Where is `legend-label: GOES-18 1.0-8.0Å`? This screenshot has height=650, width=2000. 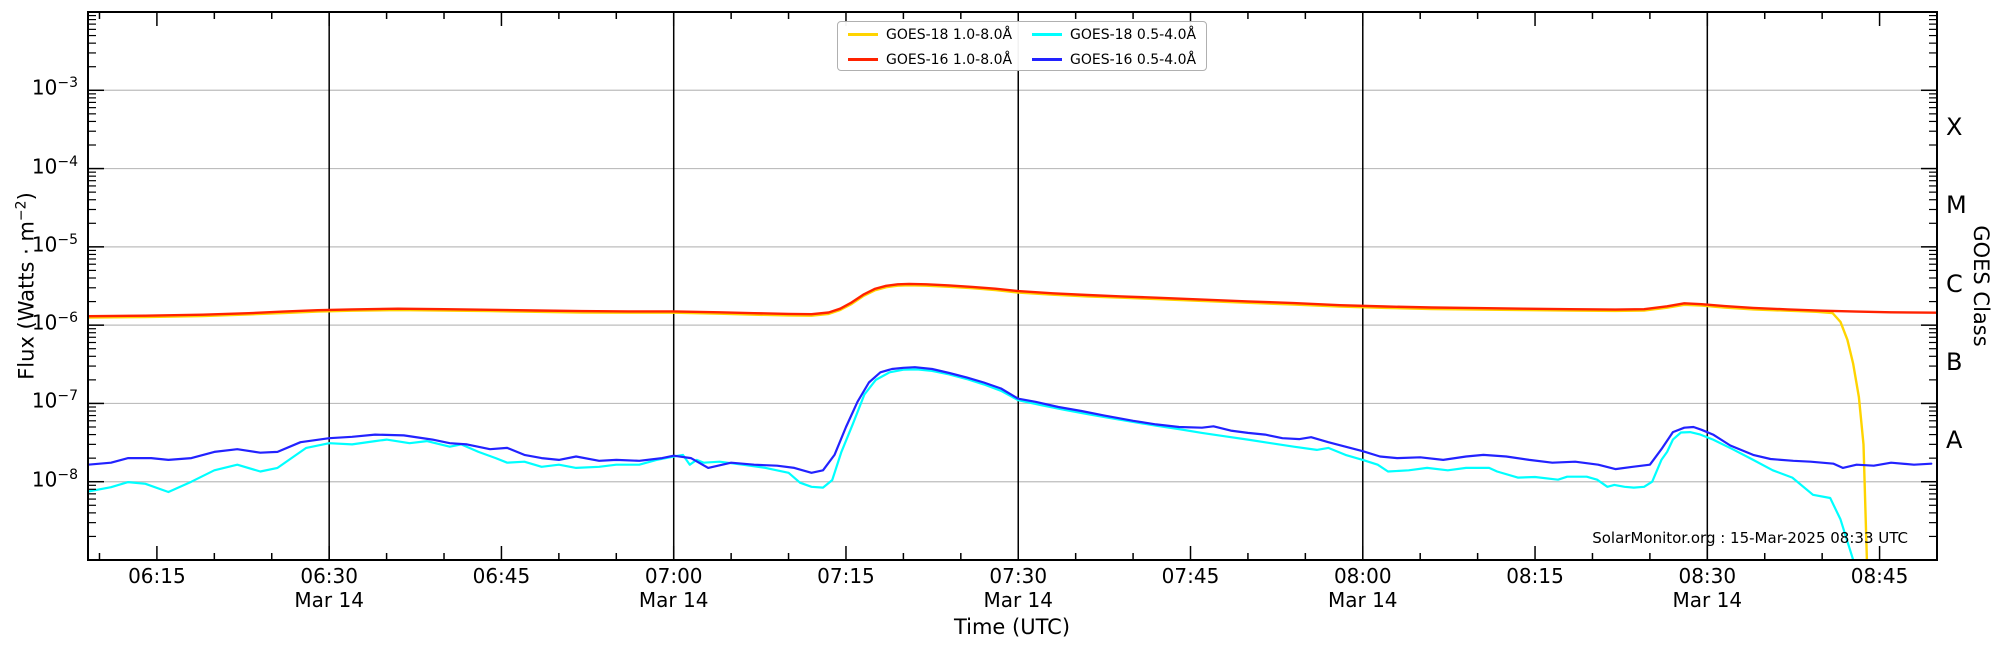 legend-label: GOES-18 1.0-8.0Å is located at coordinates (949, 34).